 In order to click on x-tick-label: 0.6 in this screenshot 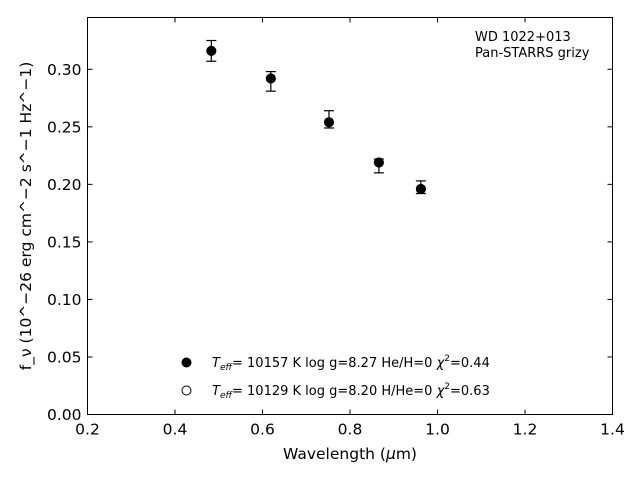, I will do `click(262, 430)`.